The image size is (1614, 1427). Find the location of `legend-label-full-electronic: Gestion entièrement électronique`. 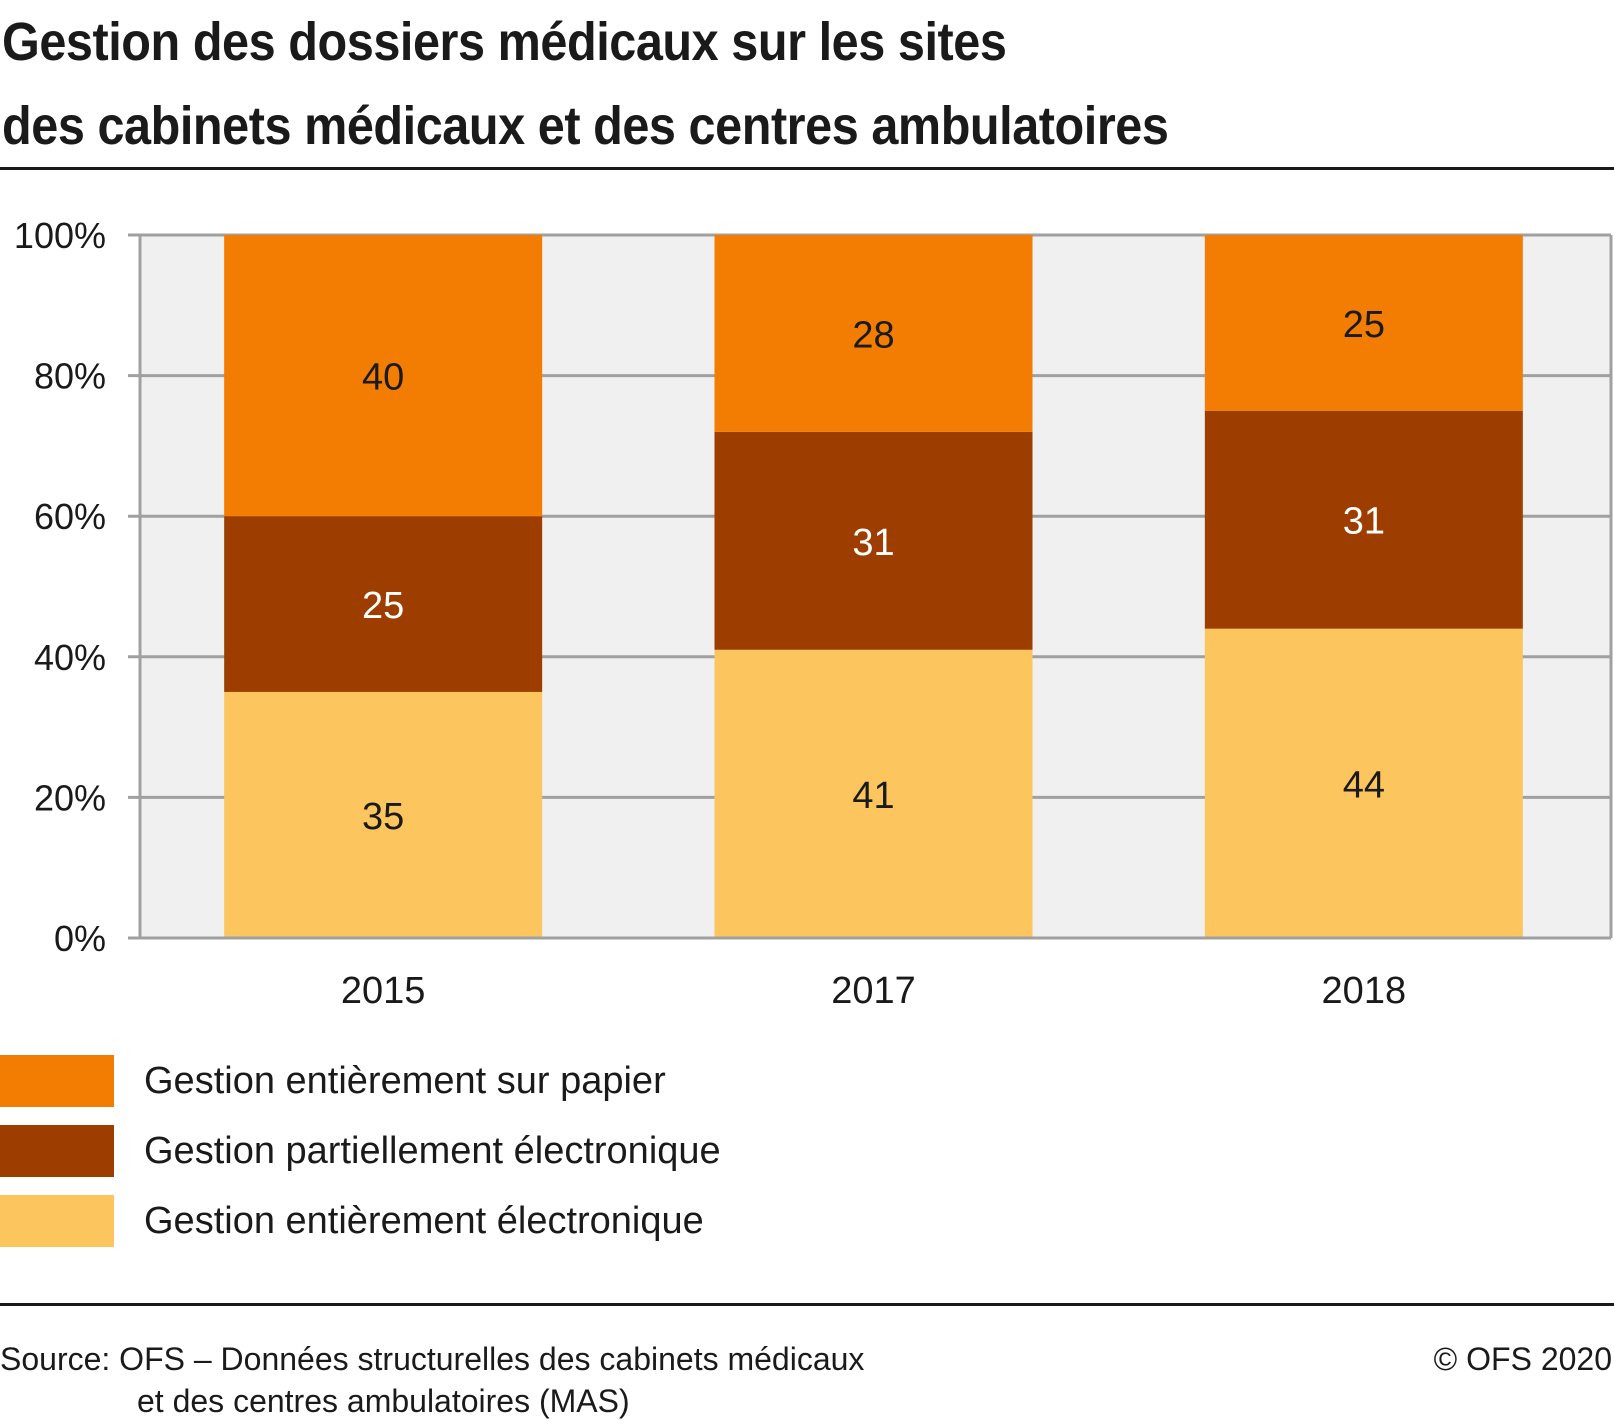

legend-label-full-electronic: Gestion entièrement électronique is located at coordinates (424, 1221).